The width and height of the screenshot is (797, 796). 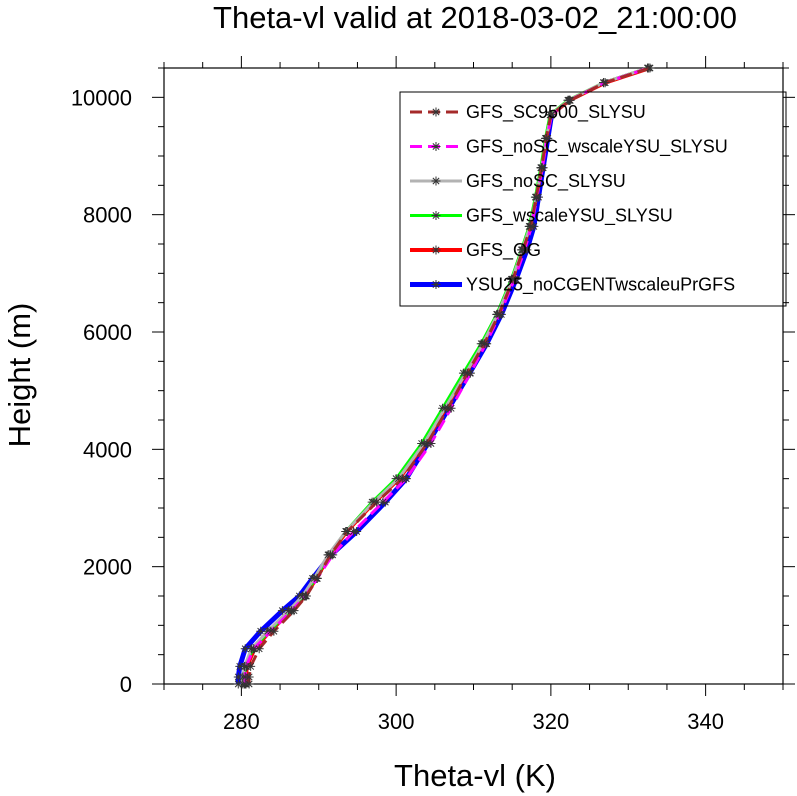 I want to click on x-tick-label: 300, so click(x=396, y=721).